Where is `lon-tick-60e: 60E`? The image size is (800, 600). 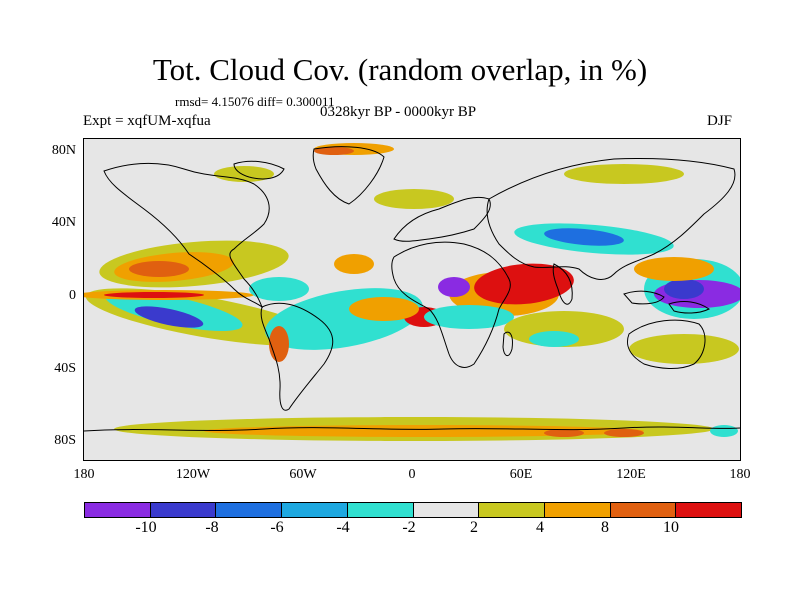
lon-tick-60e: 60E is located at coordinates (521, 474).